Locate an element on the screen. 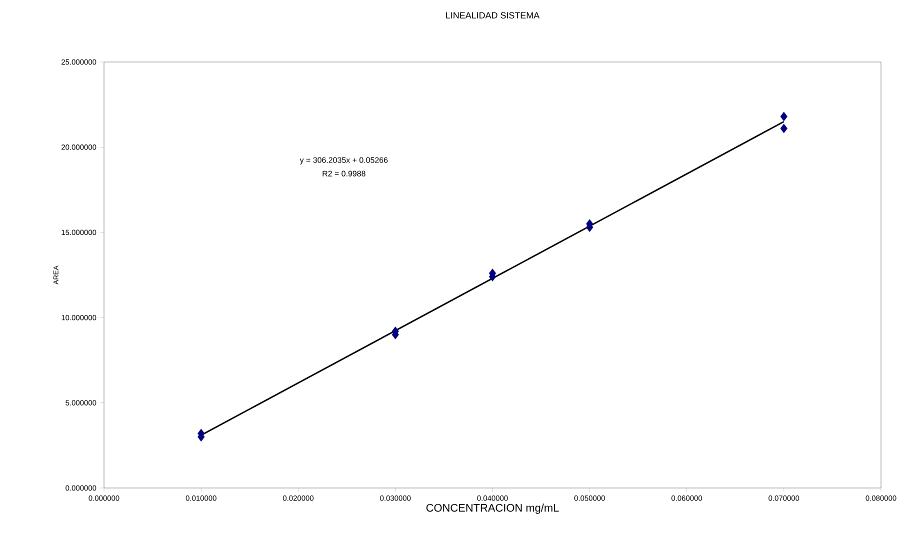 The height and width of the screenshot is (552, 913). x-axis-title: CONCENTRACION mg/mL is located at coordinates (492, 509).